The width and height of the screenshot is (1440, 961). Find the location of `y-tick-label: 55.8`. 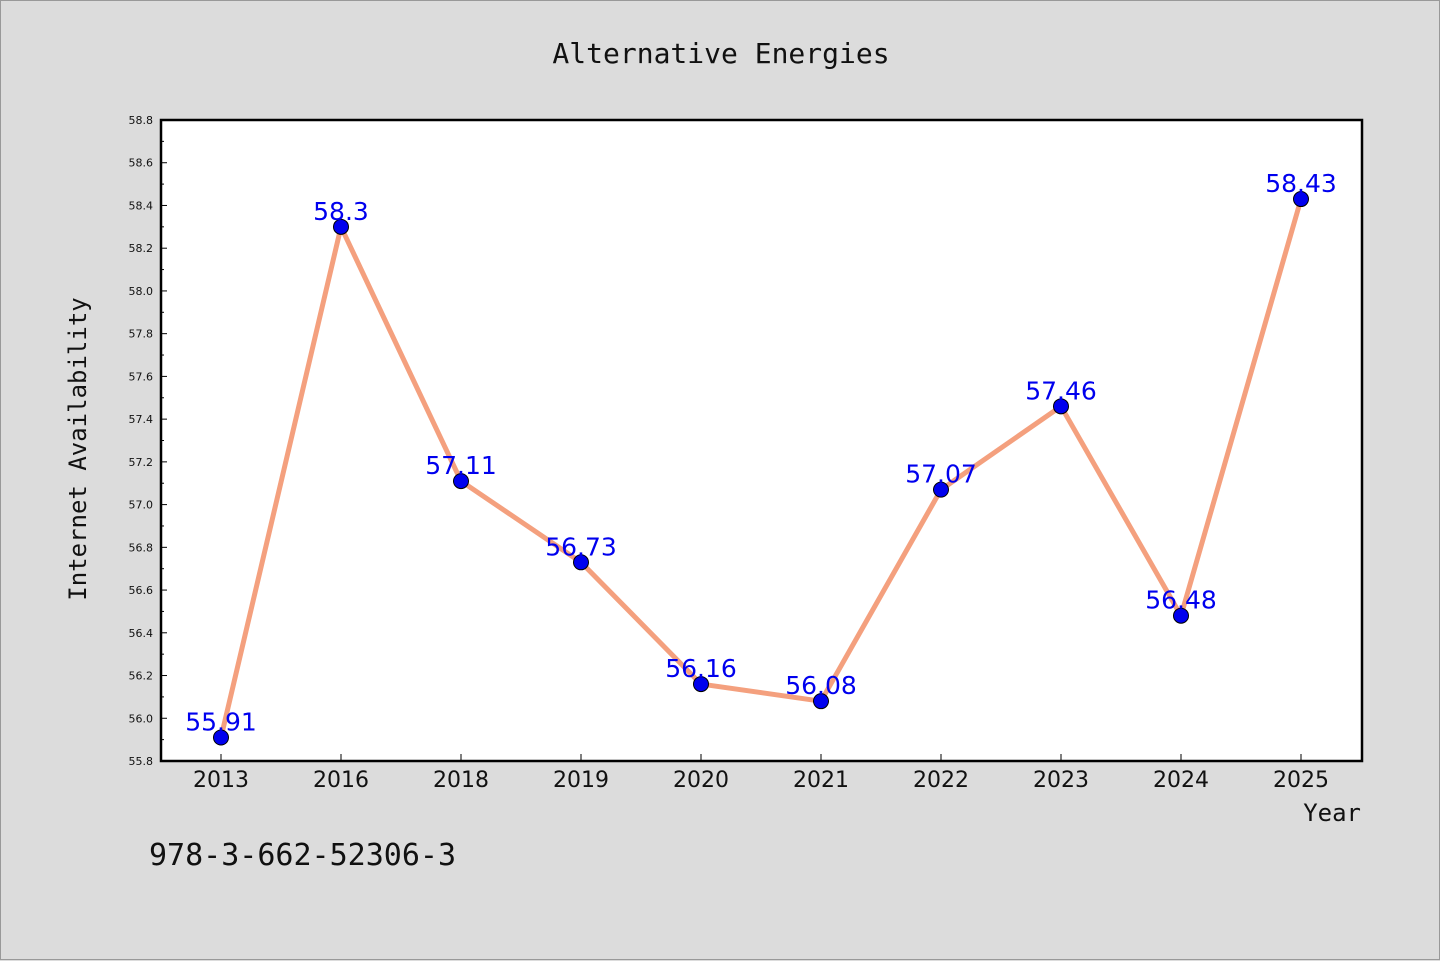

y-tick-label: 55.8 is located at coordinates (141, 761).